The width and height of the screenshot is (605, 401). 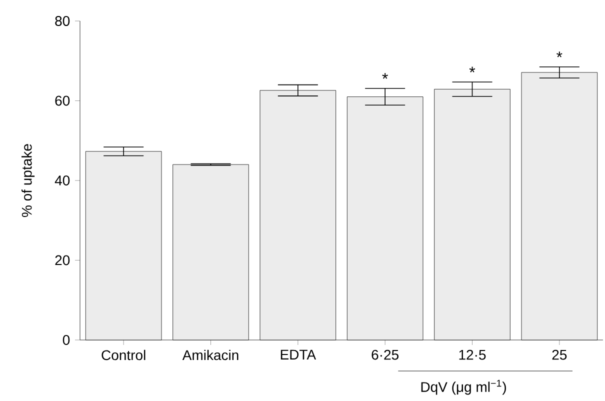 I want to click on y-axis-title: % of uptake, so click(x=28, y=180).